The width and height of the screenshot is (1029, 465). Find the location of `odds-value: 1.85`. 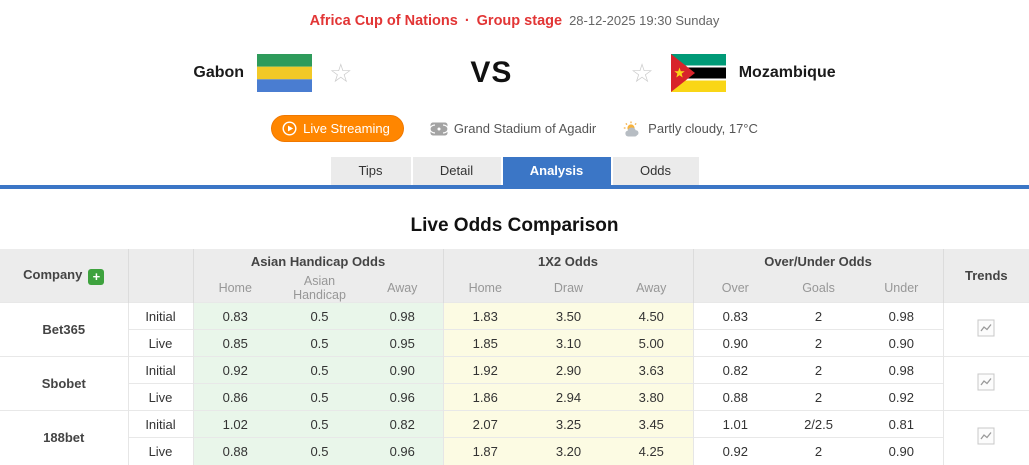

odds-value: 1.85 is located at coordinates (484, 343).